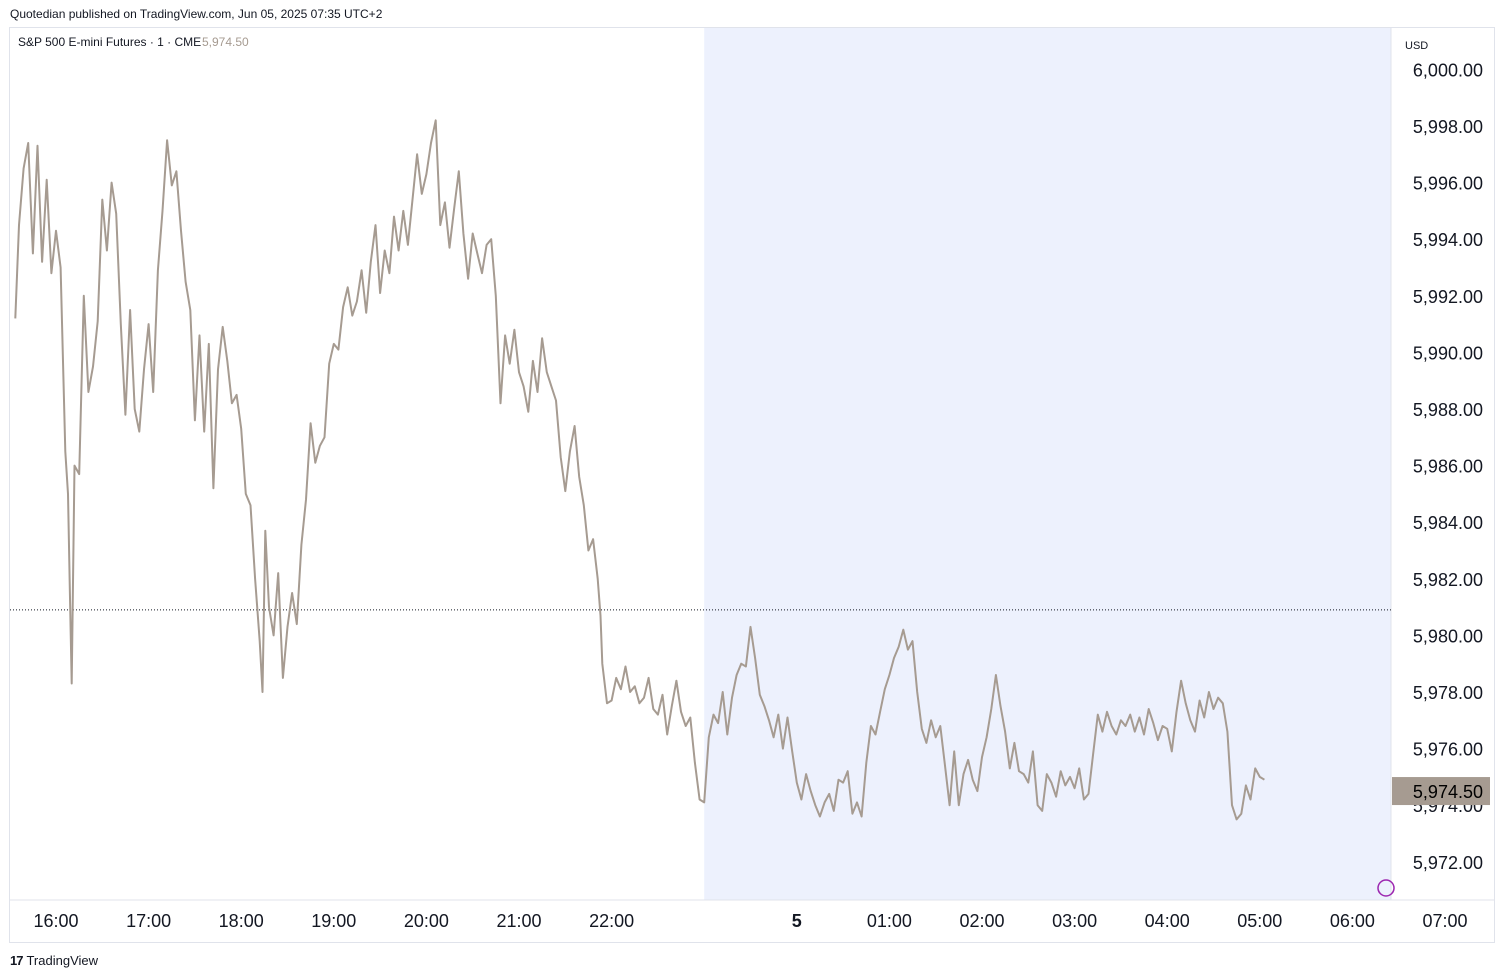  Describe the element at coordinates (1386, 888) in the screenshot. I see `alert-icon` at that location.